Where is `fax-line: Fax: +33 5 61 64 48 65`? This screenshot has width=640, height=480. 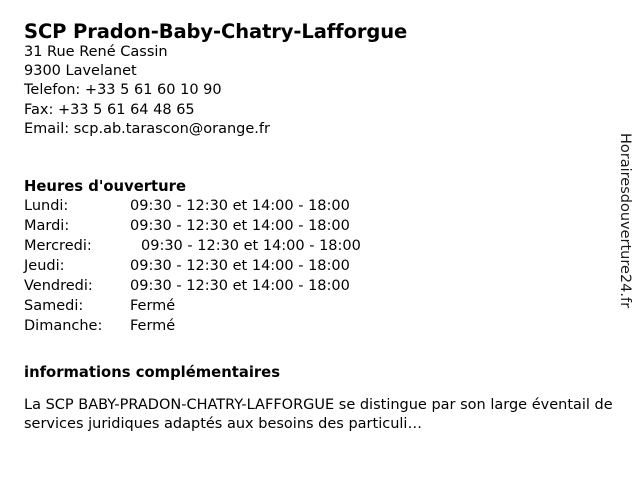 fax-line: Fax: +33 5 61 64 48 65 is located at coordinates (109, 109).